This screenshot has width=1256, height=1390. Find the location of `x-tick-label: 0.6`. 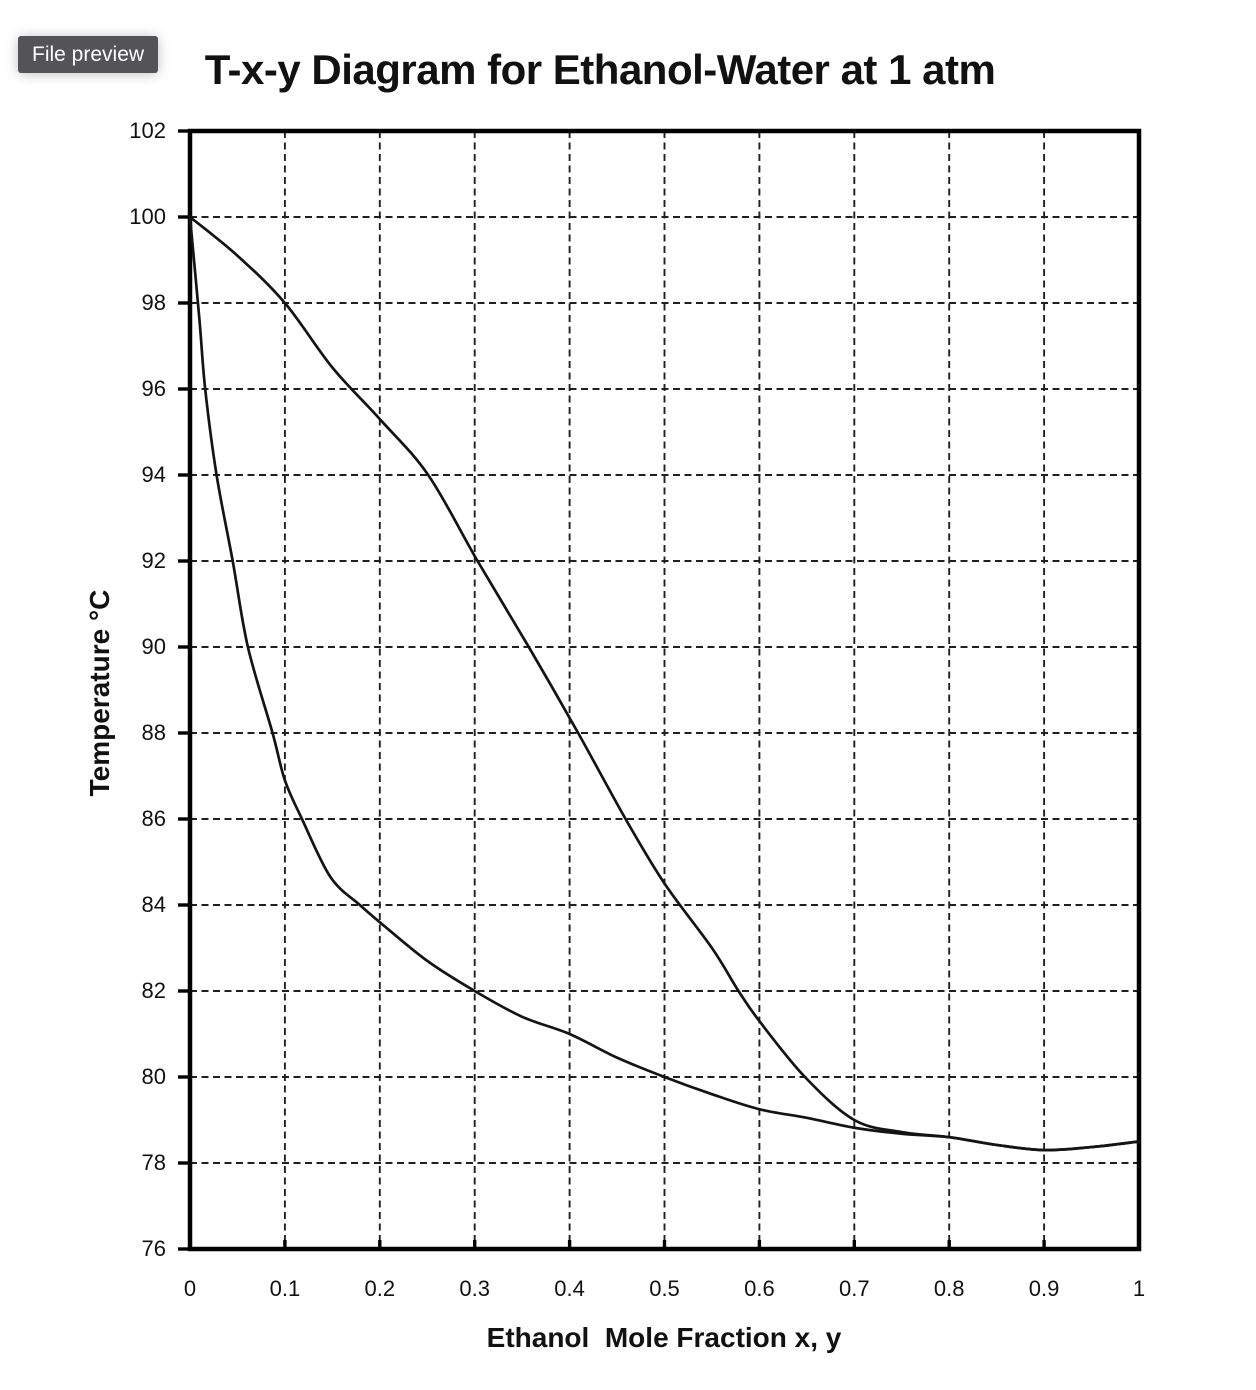

x-tick-label: 0.6 is located at coordinates (759, 1288).